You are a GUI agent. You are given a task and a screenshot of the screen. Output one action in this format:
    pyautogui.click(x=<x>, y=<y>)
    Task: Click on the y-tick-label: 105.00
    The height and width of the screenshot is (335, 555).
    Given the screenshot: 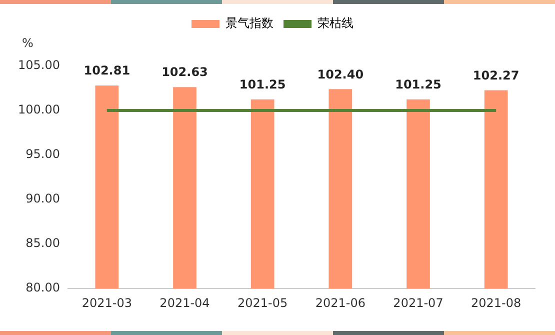 What is the action you would take?
    pyautogui.click(x=39, y=65)
    